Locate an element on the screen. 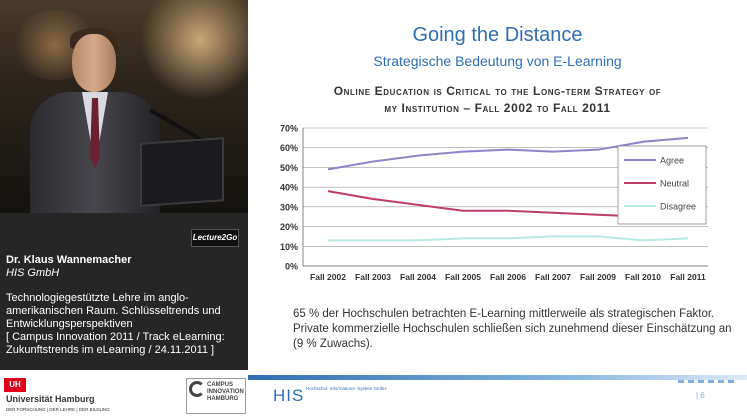  legend-label: Agree is located at coordinates (672, 161).